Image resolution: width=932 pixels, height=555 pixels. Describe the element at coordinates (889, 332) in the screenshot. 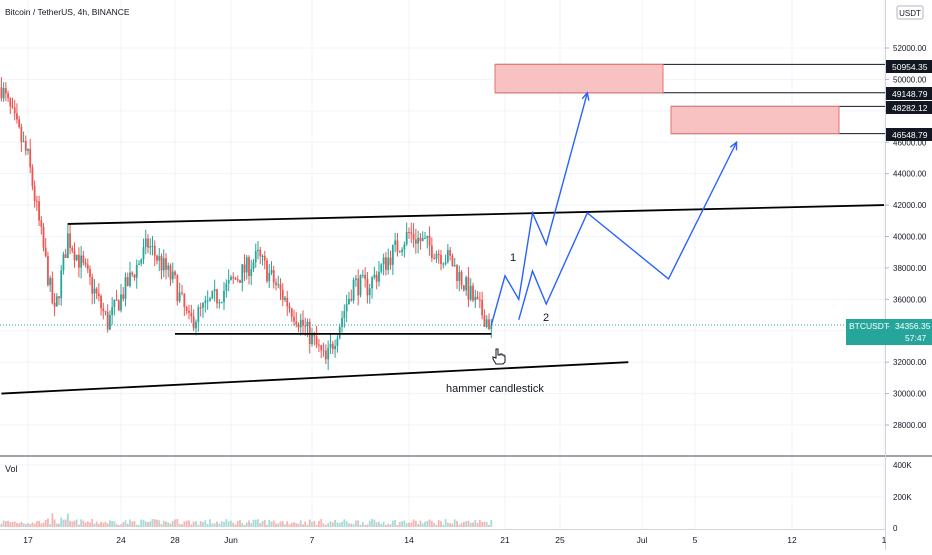

I see `last-price-badge: BTCUSDT - 34356.35 57:47` at that location.